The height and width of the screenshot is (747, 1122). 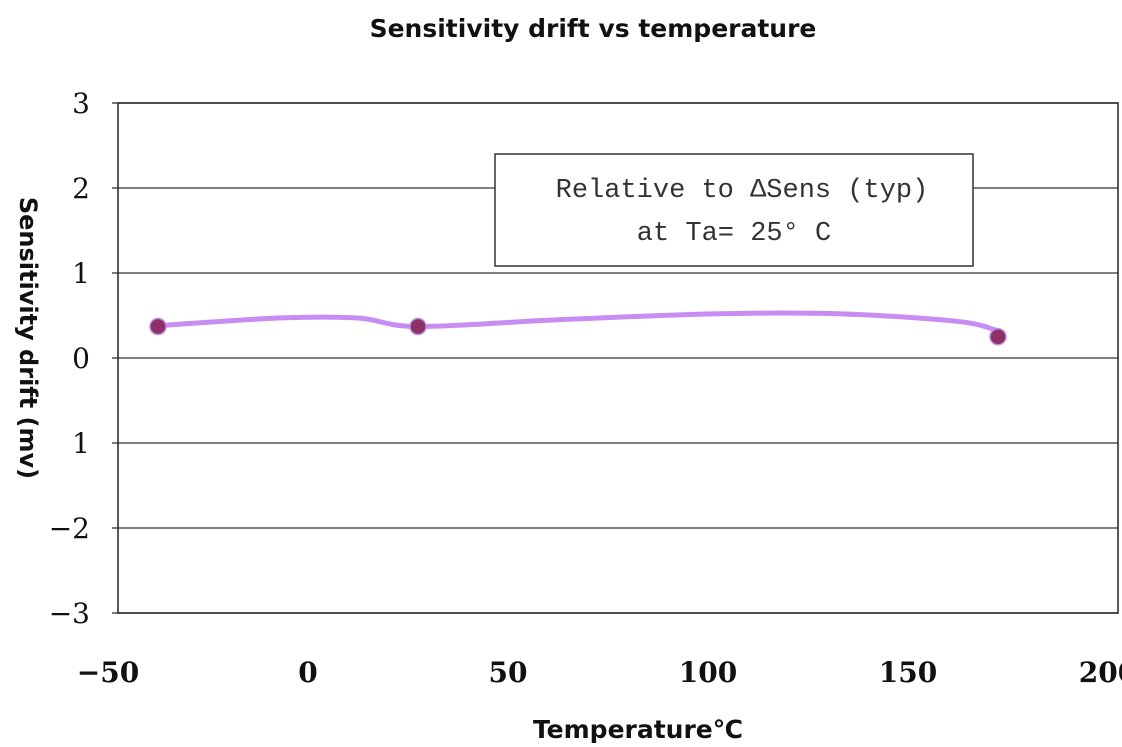 What do you see at coordinates (1100, 672) in the screenshot?
I see `x-tick-label-5: 200` at bounding box center [1100, 672].